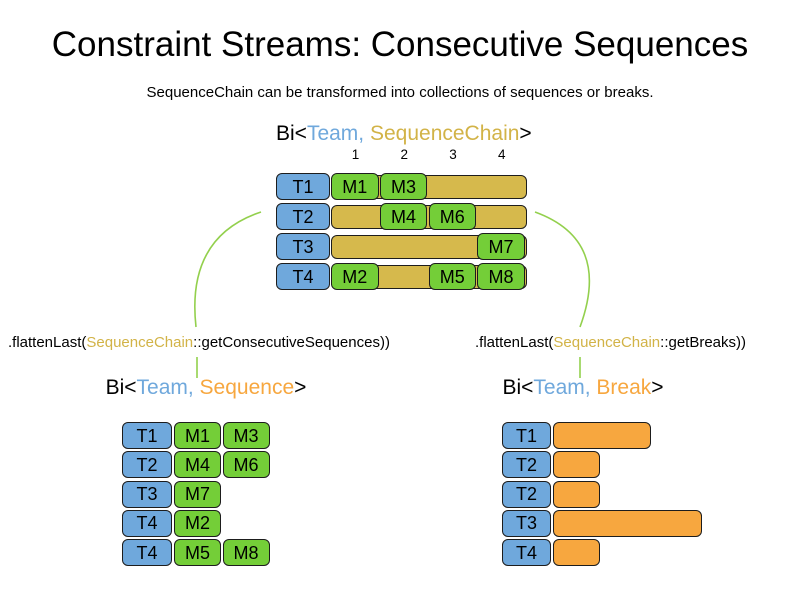  Describe the element at coordinates (355, 154) in the screenshot. I see `column-number: 1` at that location.